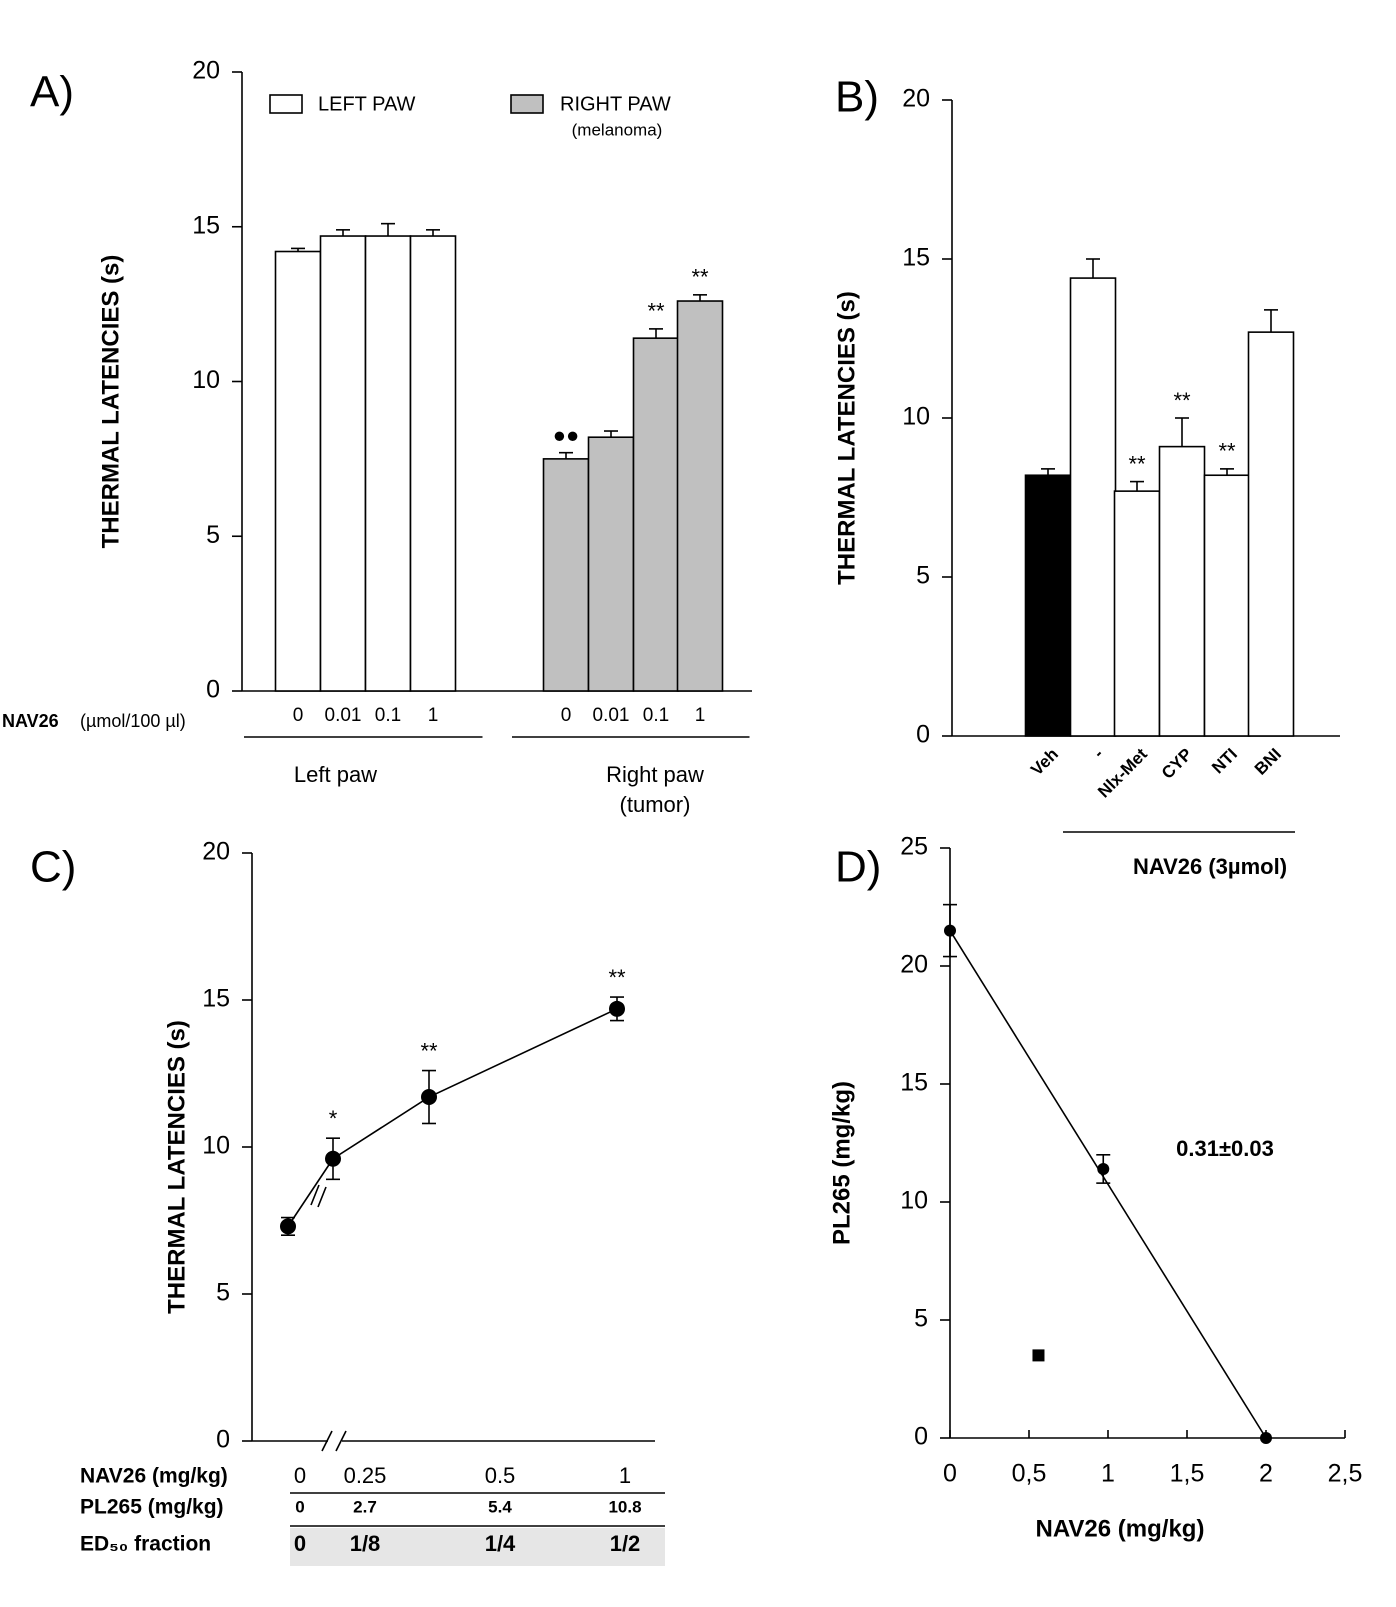 This screenshot has height=1607, width=1396. What do you see at coordinates (1098, 753) in the screenshot?
I see `x-tick-label: -` at bounding box center [1098, 753].